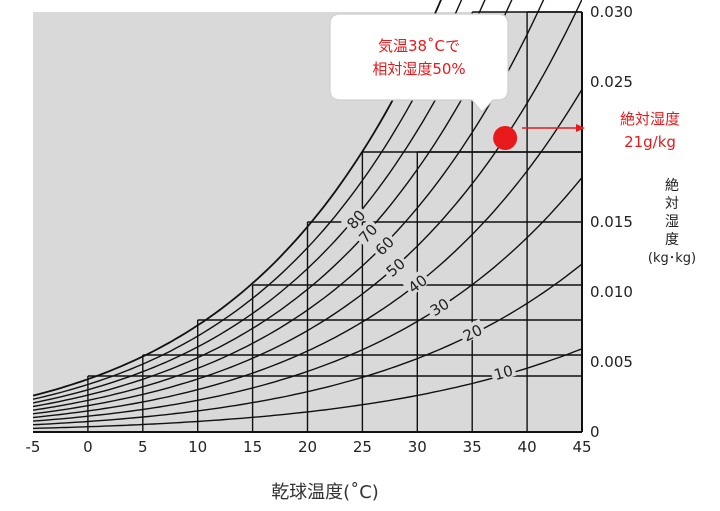 The height and width of the screenshot is (511, 720). I want to click on svg-text: 21g/kg, so click(650, 142).